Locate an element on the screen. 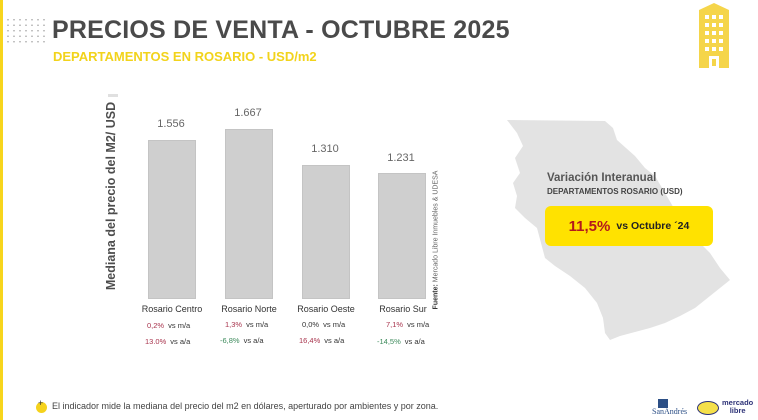 This screenshot has height=420, width=758. bullet-icon is located at coordinates (41, 405).